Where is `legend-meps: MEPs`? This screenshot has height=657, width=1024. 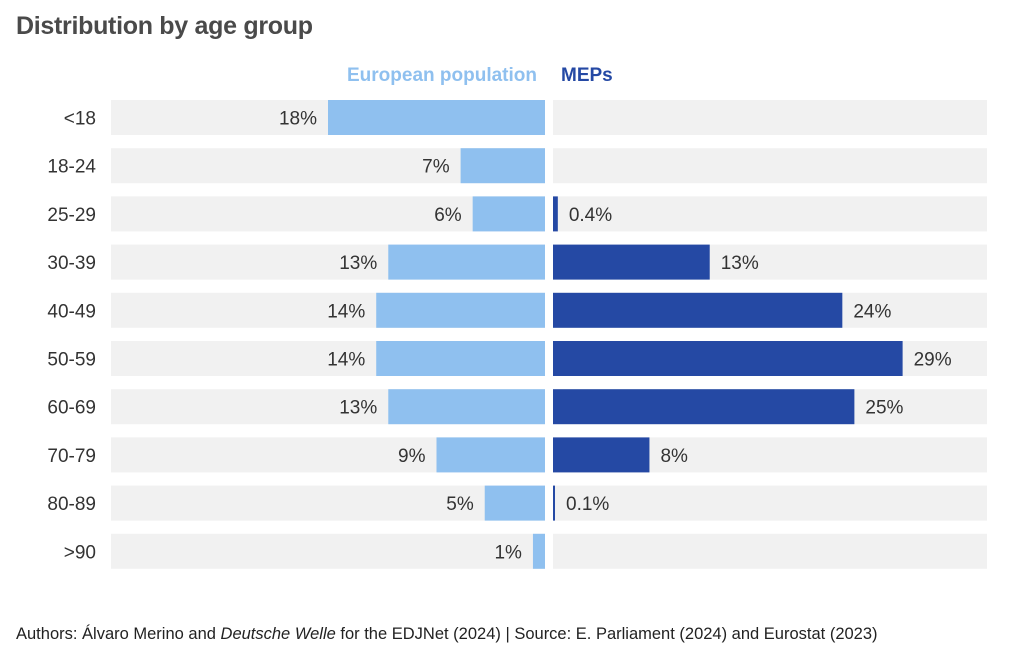
legend-meps: MEPs is located at coordinates (587, 75).